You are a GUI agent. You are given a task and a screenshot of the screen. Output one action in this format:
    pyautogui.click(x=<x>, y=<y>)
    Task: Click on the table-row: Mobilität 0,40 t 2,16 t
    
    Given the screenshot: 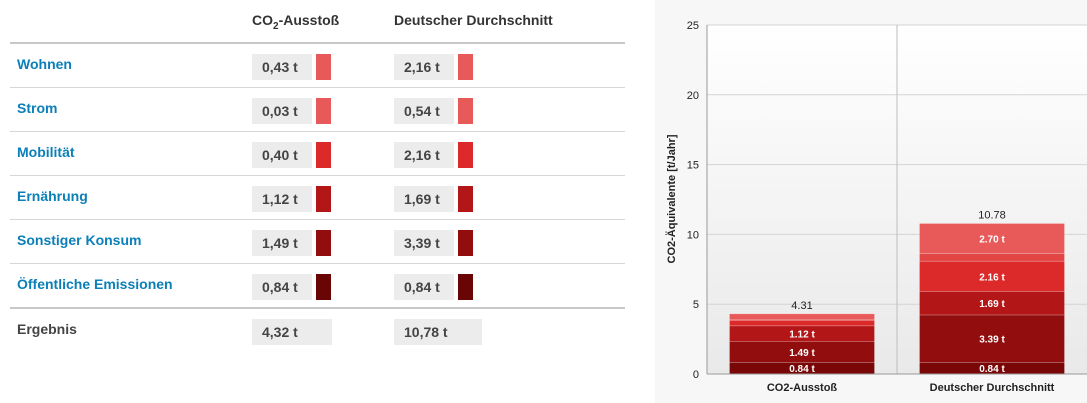 What is the action you would take?
    pyautogui.click(x=317, y=153)
    